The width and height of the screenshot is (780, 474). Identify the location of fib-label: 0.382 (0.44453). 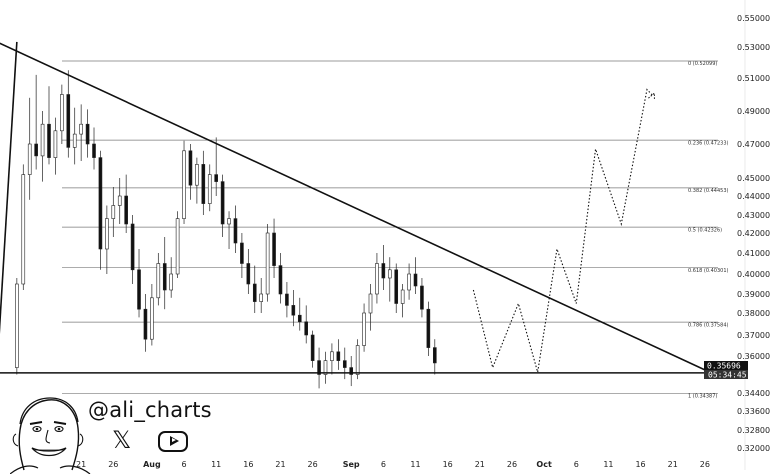
(708, 191).